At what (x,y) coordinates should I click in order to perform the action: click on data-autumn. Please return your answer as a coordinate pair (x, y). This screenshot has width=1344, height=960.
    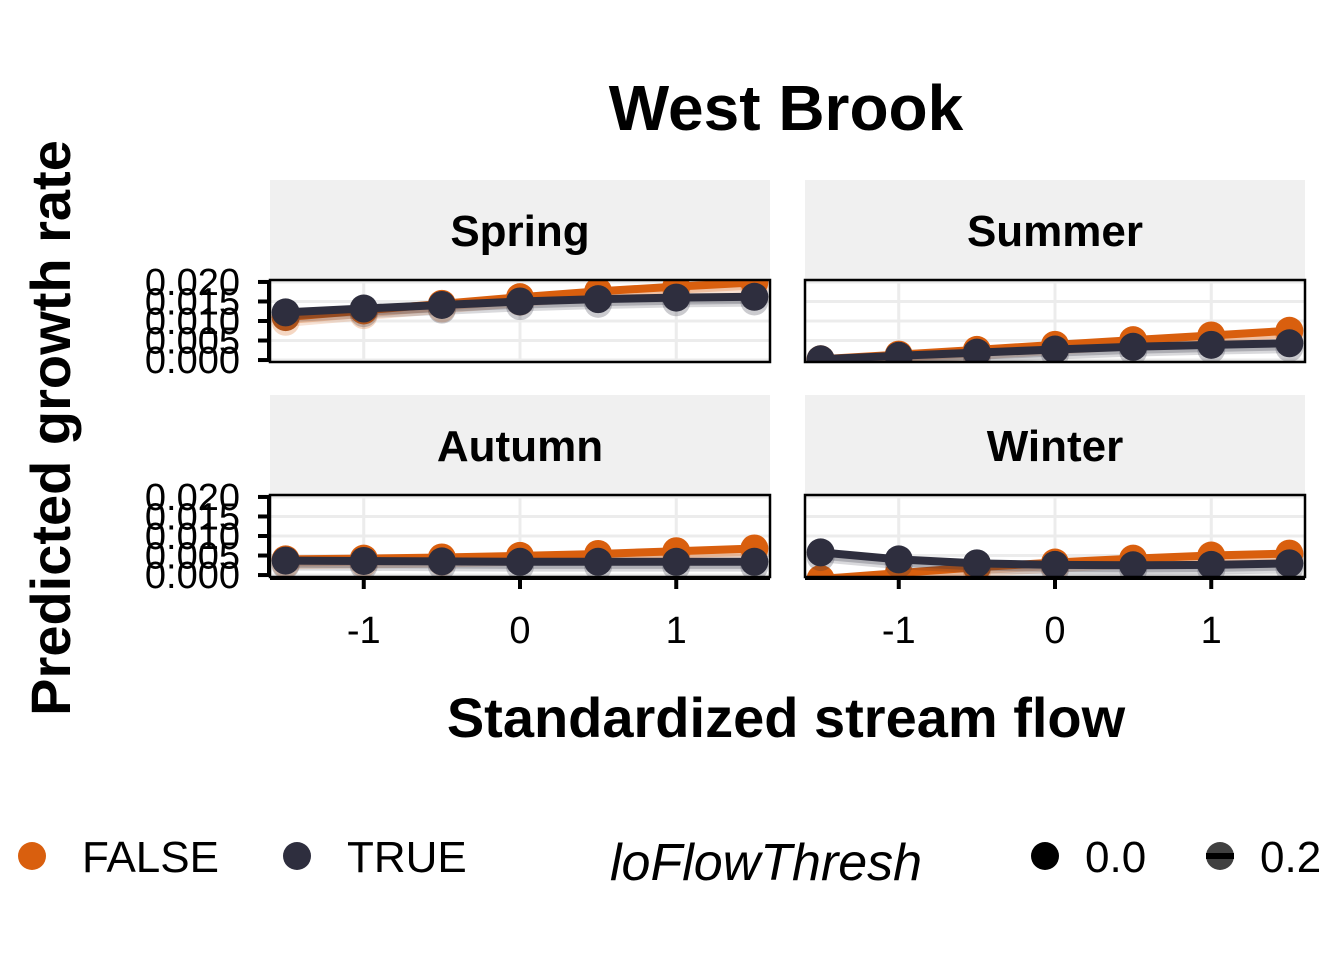
    Looking at the image, I should click on (520, 555).